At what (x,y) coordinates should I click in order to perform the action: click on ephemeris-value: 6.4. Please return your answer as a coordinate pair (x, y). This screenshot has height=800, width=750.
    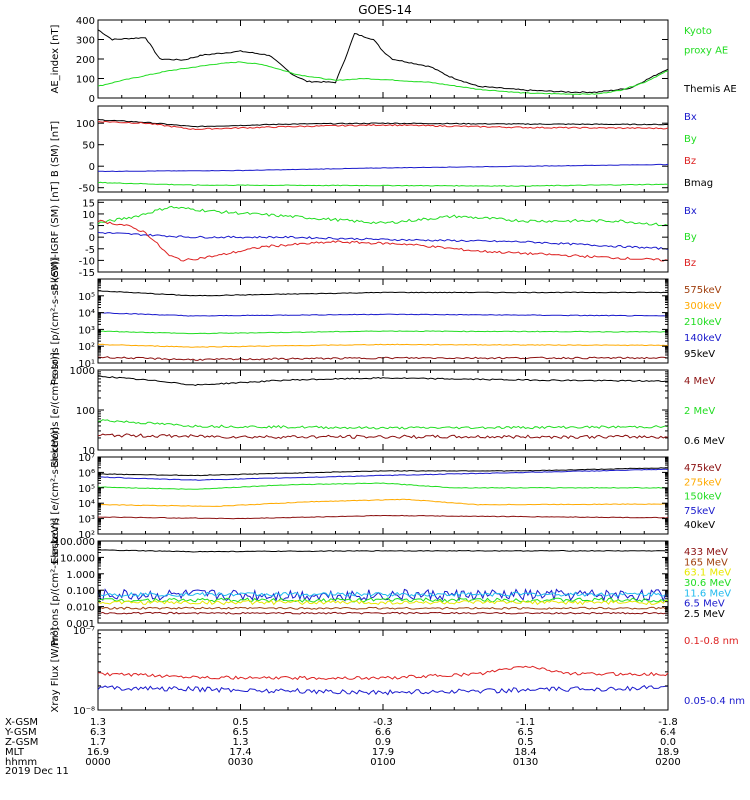
    Looking at the image, I should click on (668, 732).